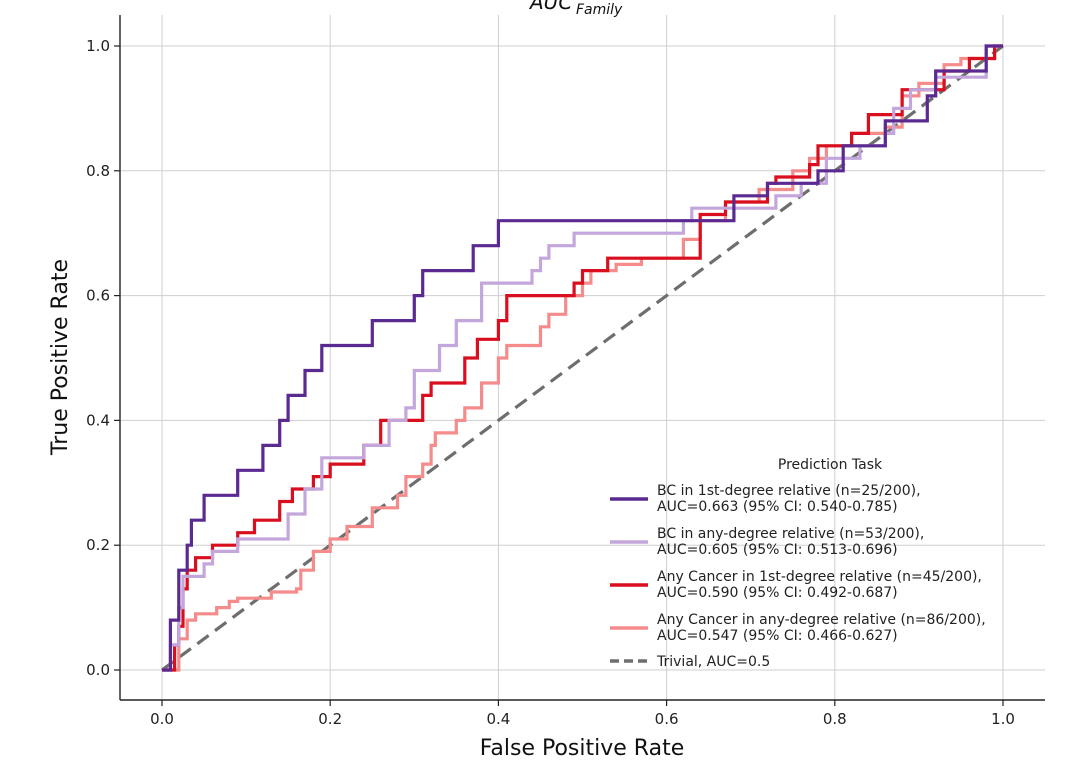  I want to click on legend-auc-0: AUC=0.663 (95% CI: 0.540-0.785), so click(777, 507).